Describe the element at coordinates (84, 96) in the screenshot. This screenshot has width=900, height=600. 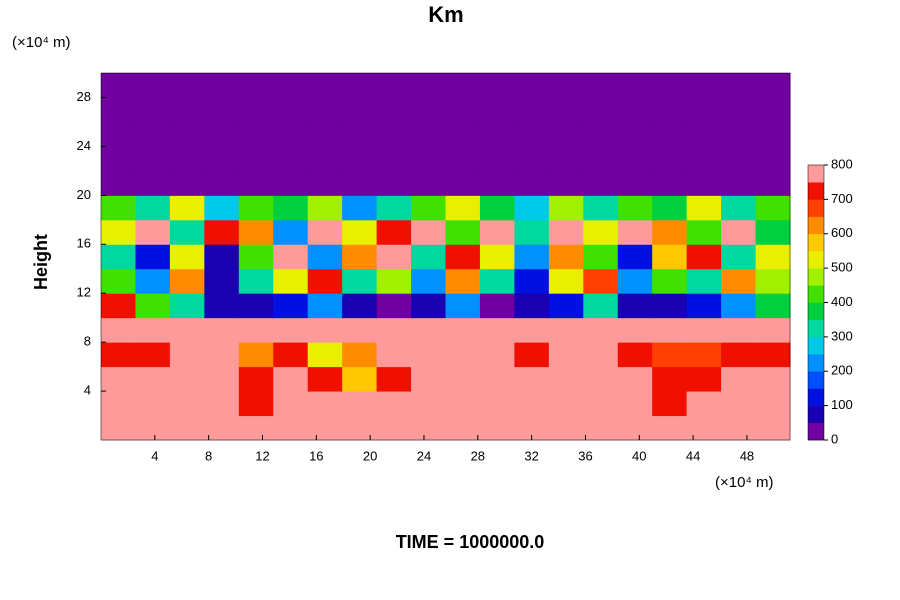
I see `y-tick-label: 28` at that location.